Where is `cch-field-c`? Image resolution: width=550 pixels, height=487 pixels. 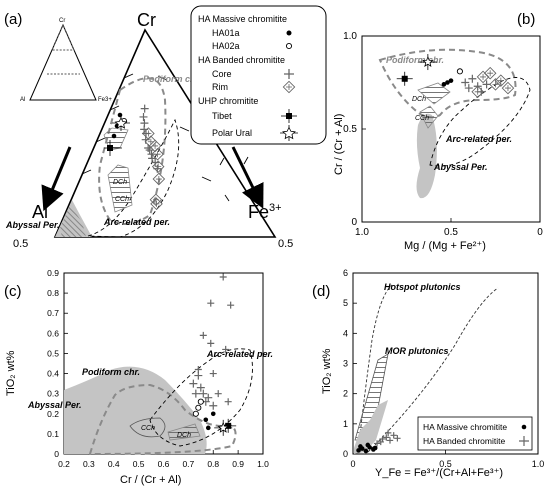 cch-field-c is located at coordinates (147, 427).